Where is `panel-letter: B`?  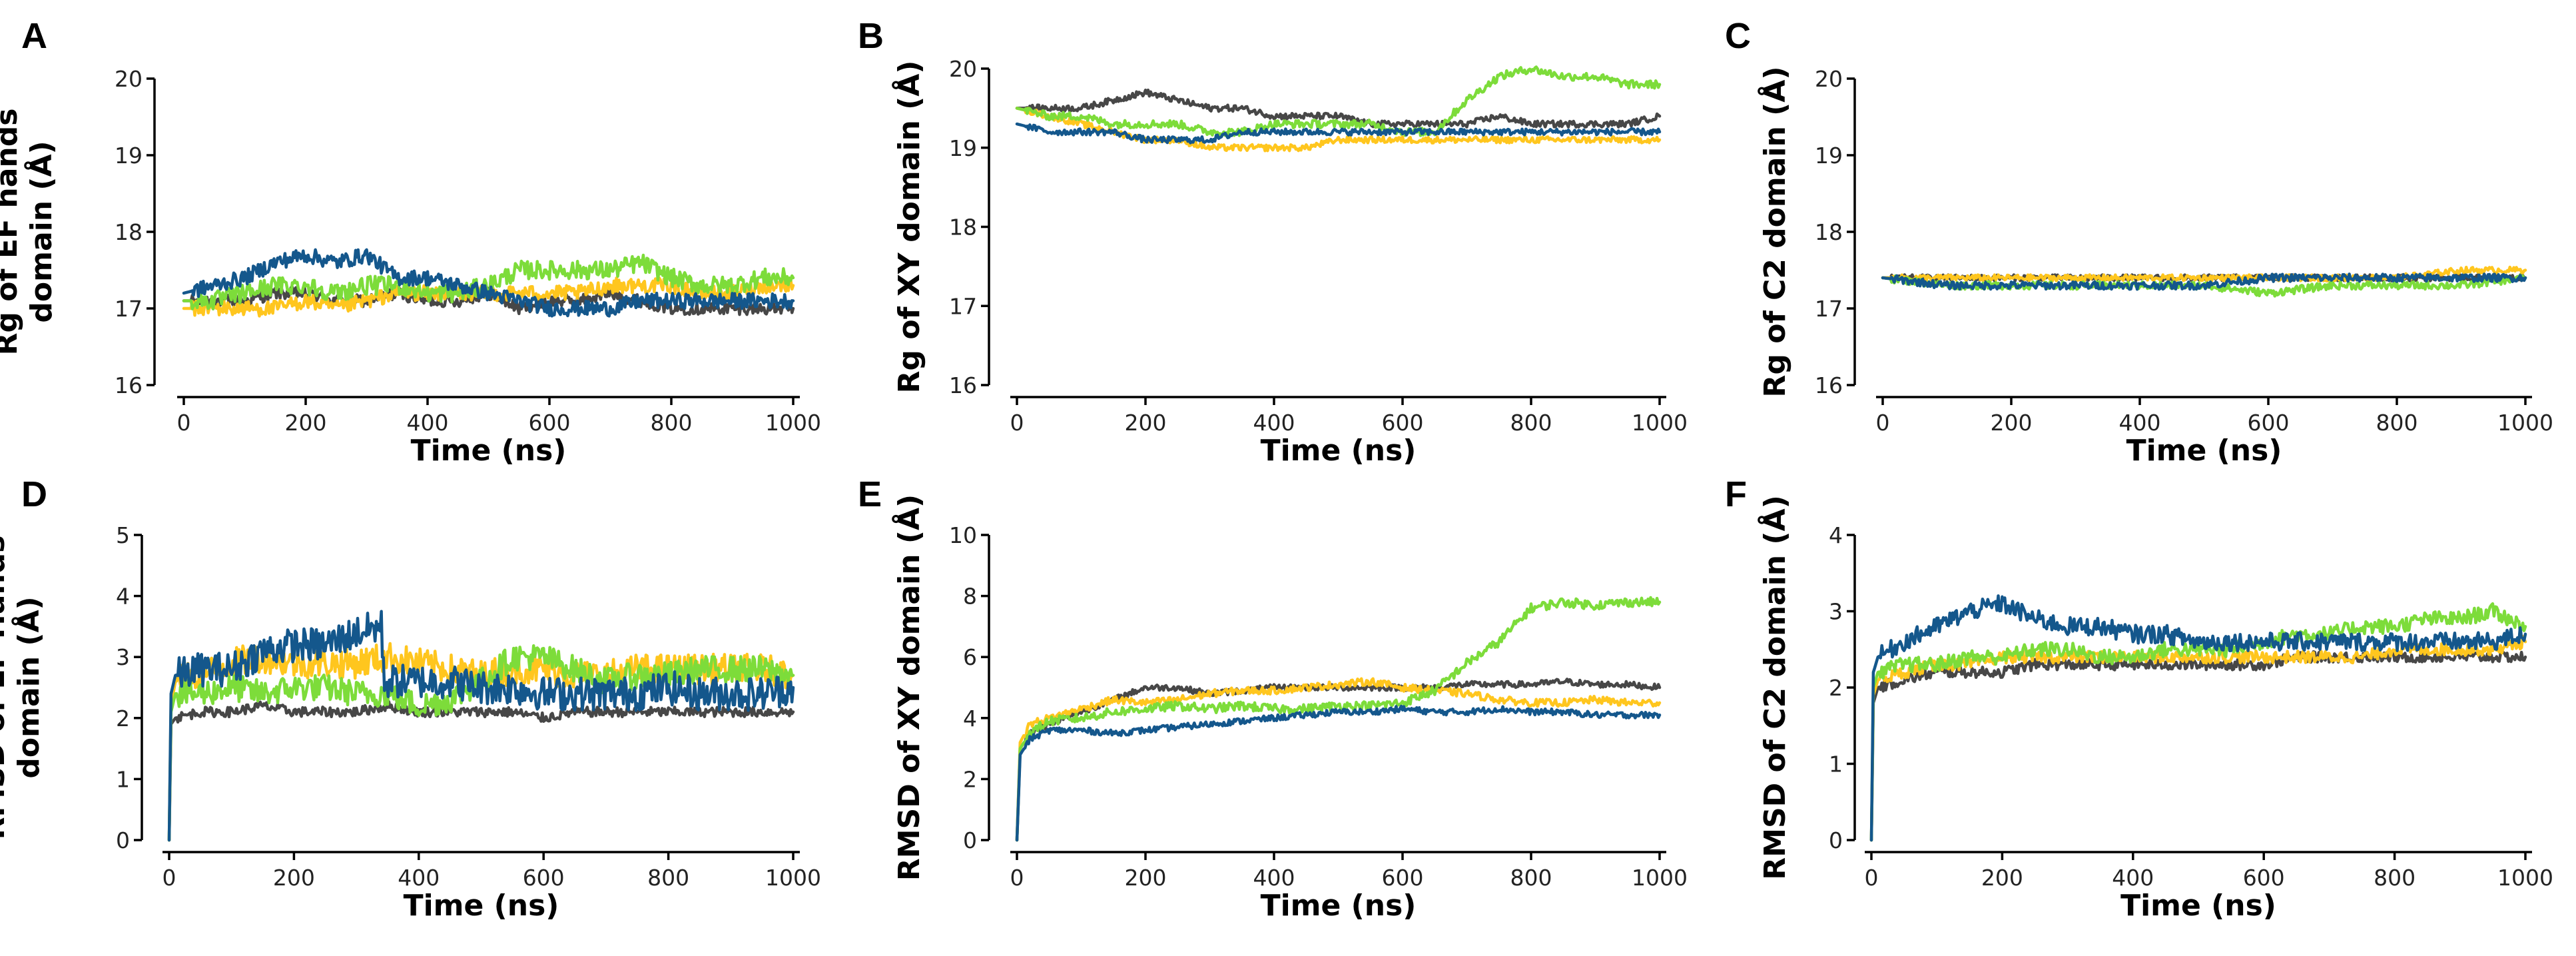
panel-letter: B is located at coordinates (871, 36).